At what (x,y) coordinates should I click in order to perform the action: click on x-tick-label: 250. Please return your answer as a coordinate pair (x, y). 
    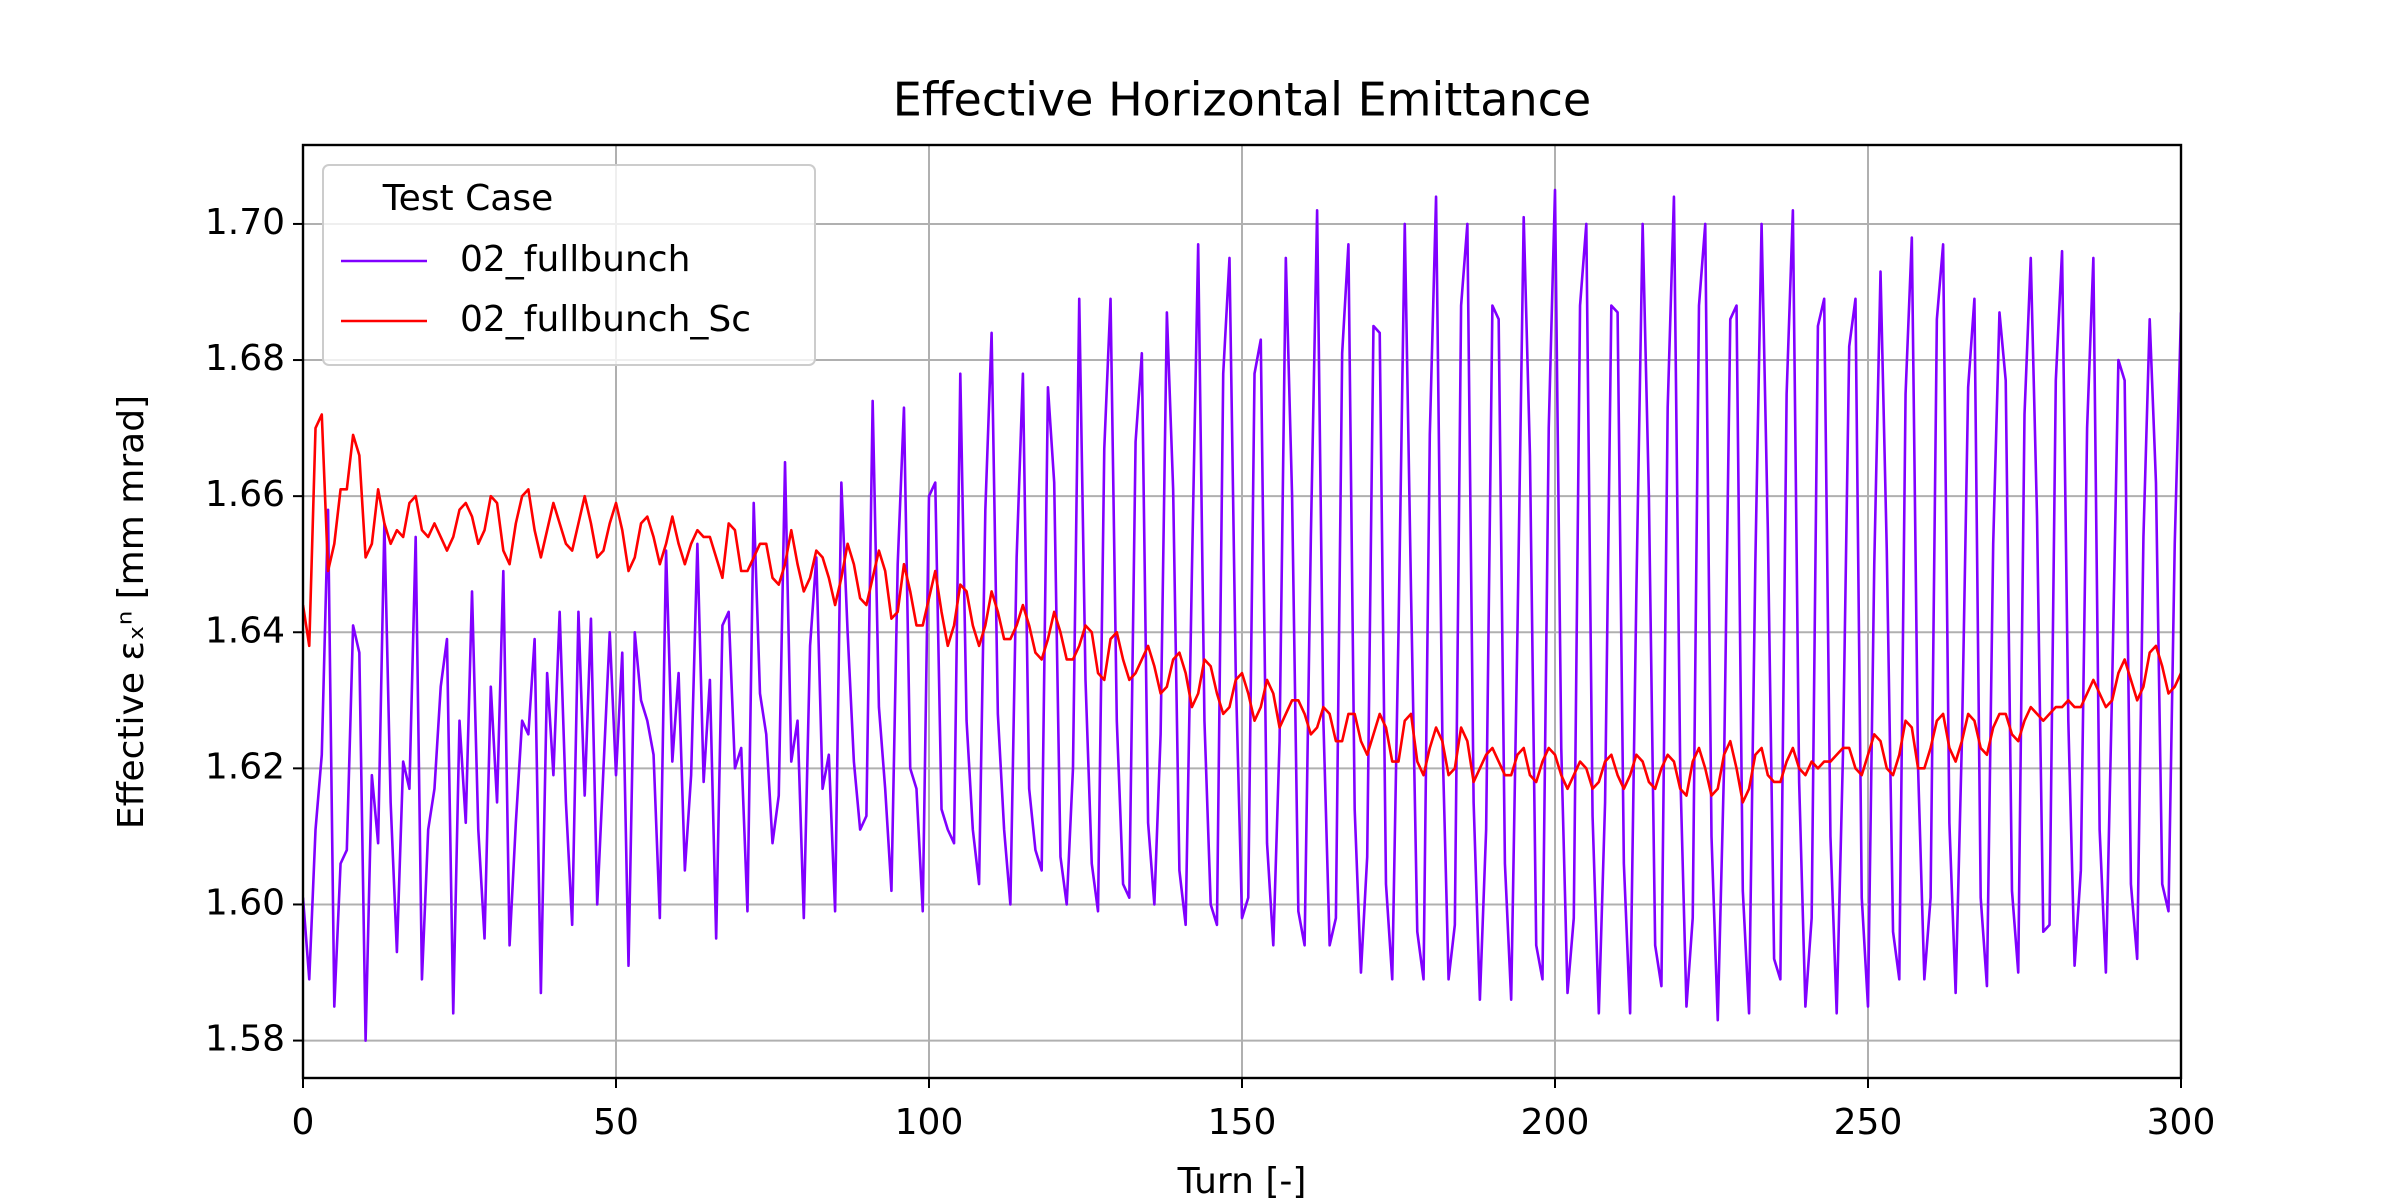
    Looking at the image, I should click on (1868, 1122).